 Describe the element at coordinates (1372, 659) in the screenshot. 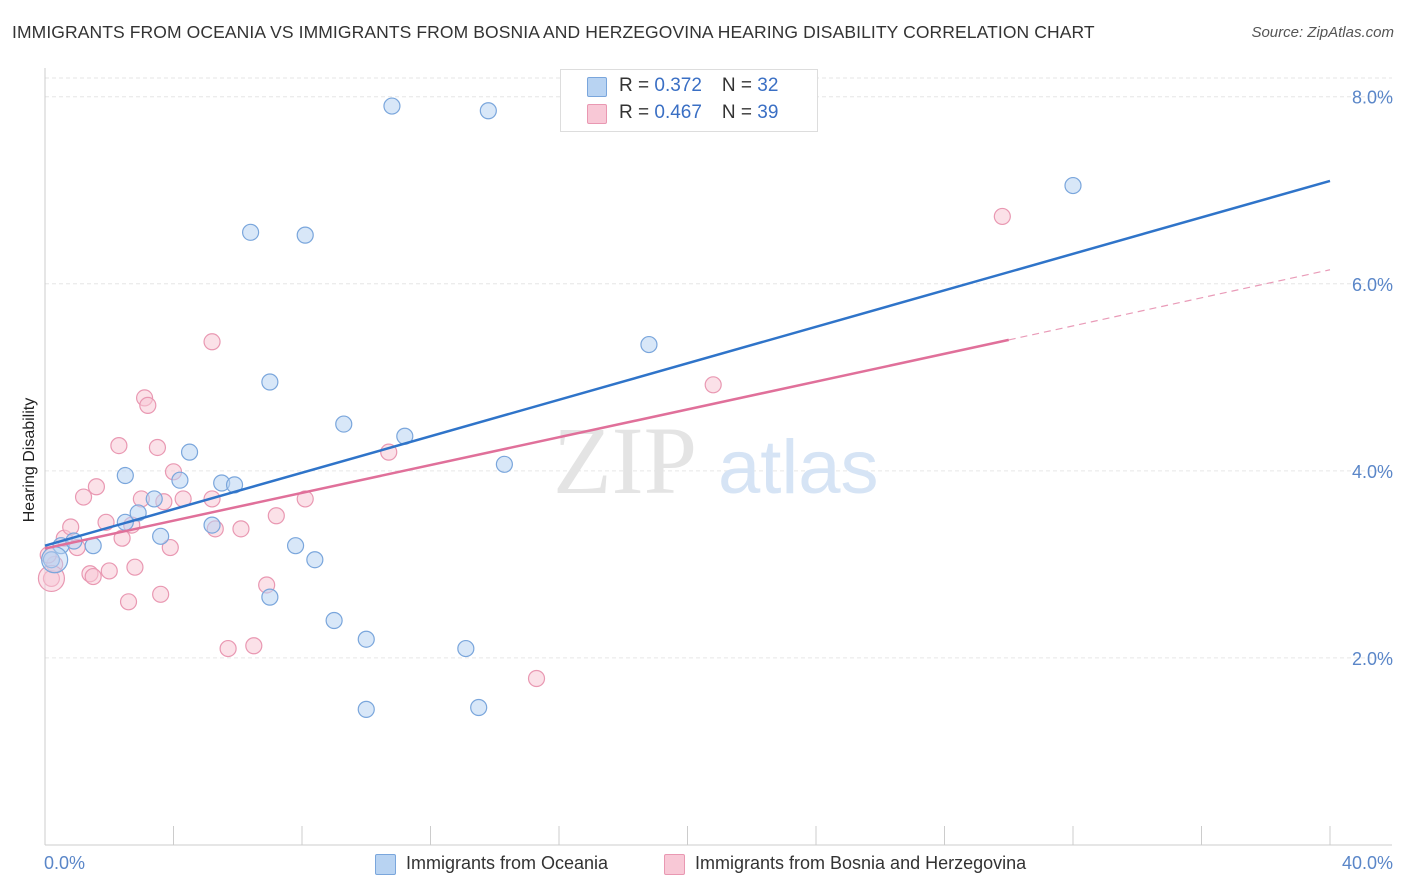

I see `y-tick-label: 2.0%` at that location.